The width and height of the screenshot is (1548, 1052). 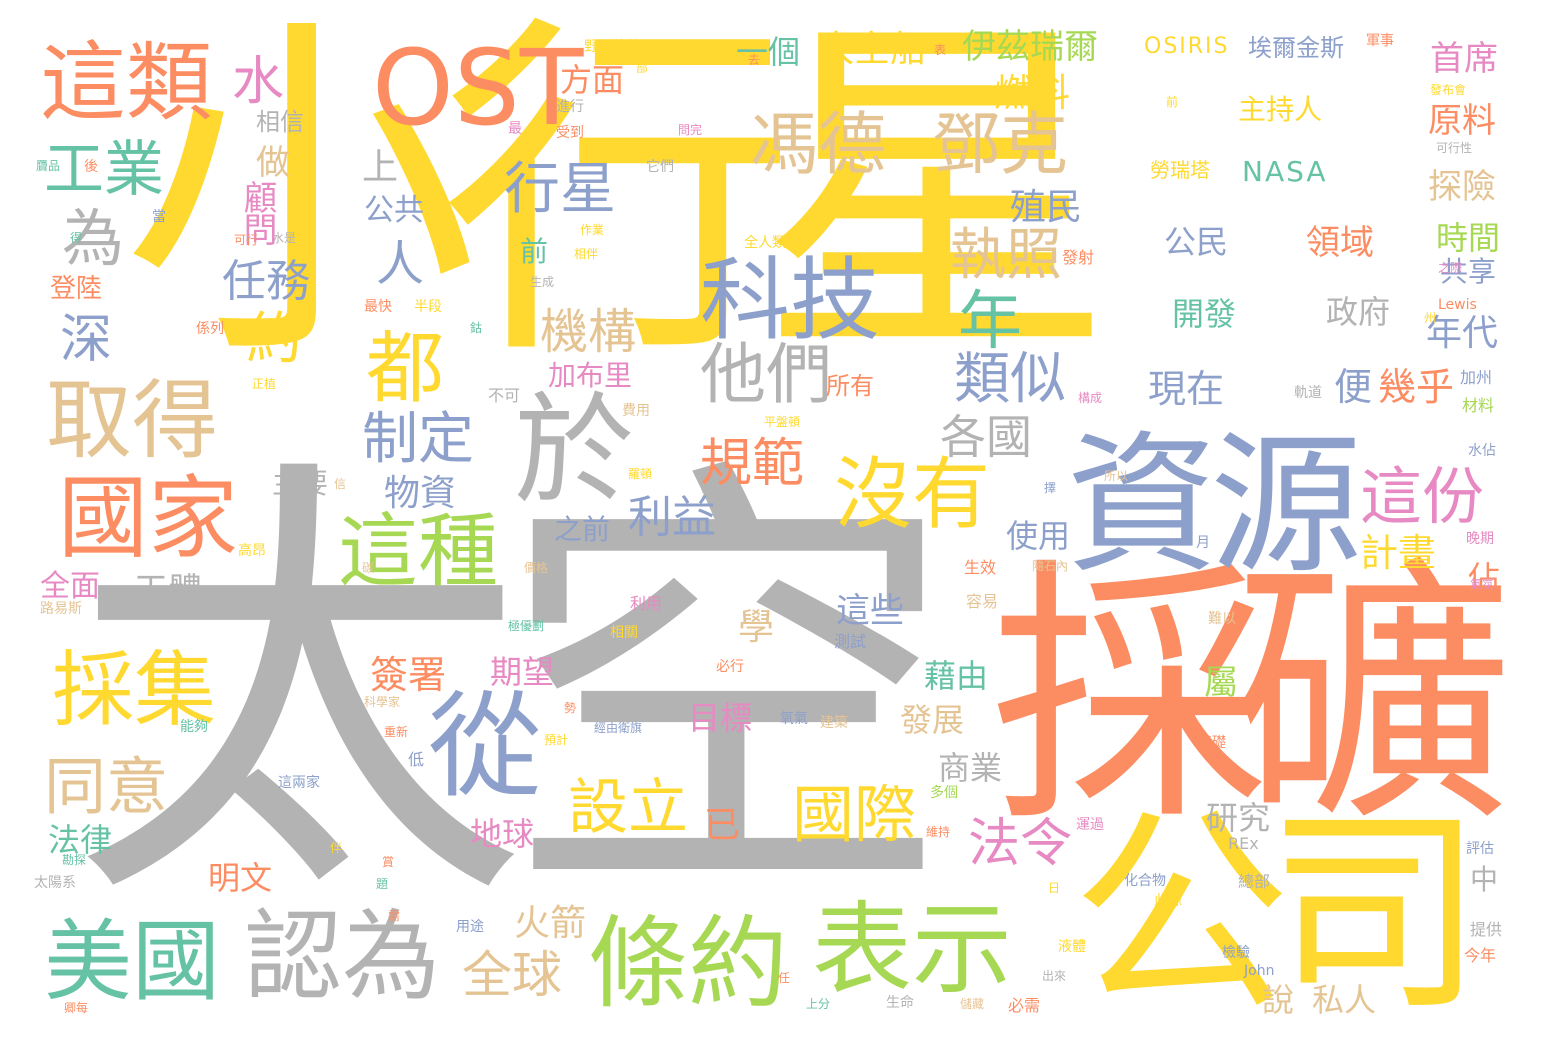 What do you see at coordinates (592, 80) in the screenshot?
I see `cloud-word-fangmian: 方面` at bounding box center [592, 80].